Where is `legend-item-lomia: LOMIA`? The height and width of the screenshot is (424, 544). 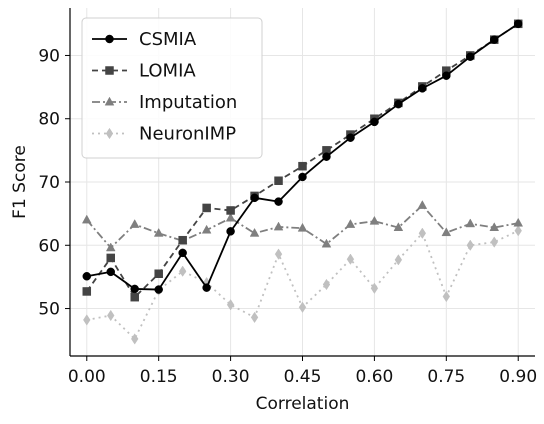 legend-item-lomia: LOMIA is located at coordinates (144, 71).